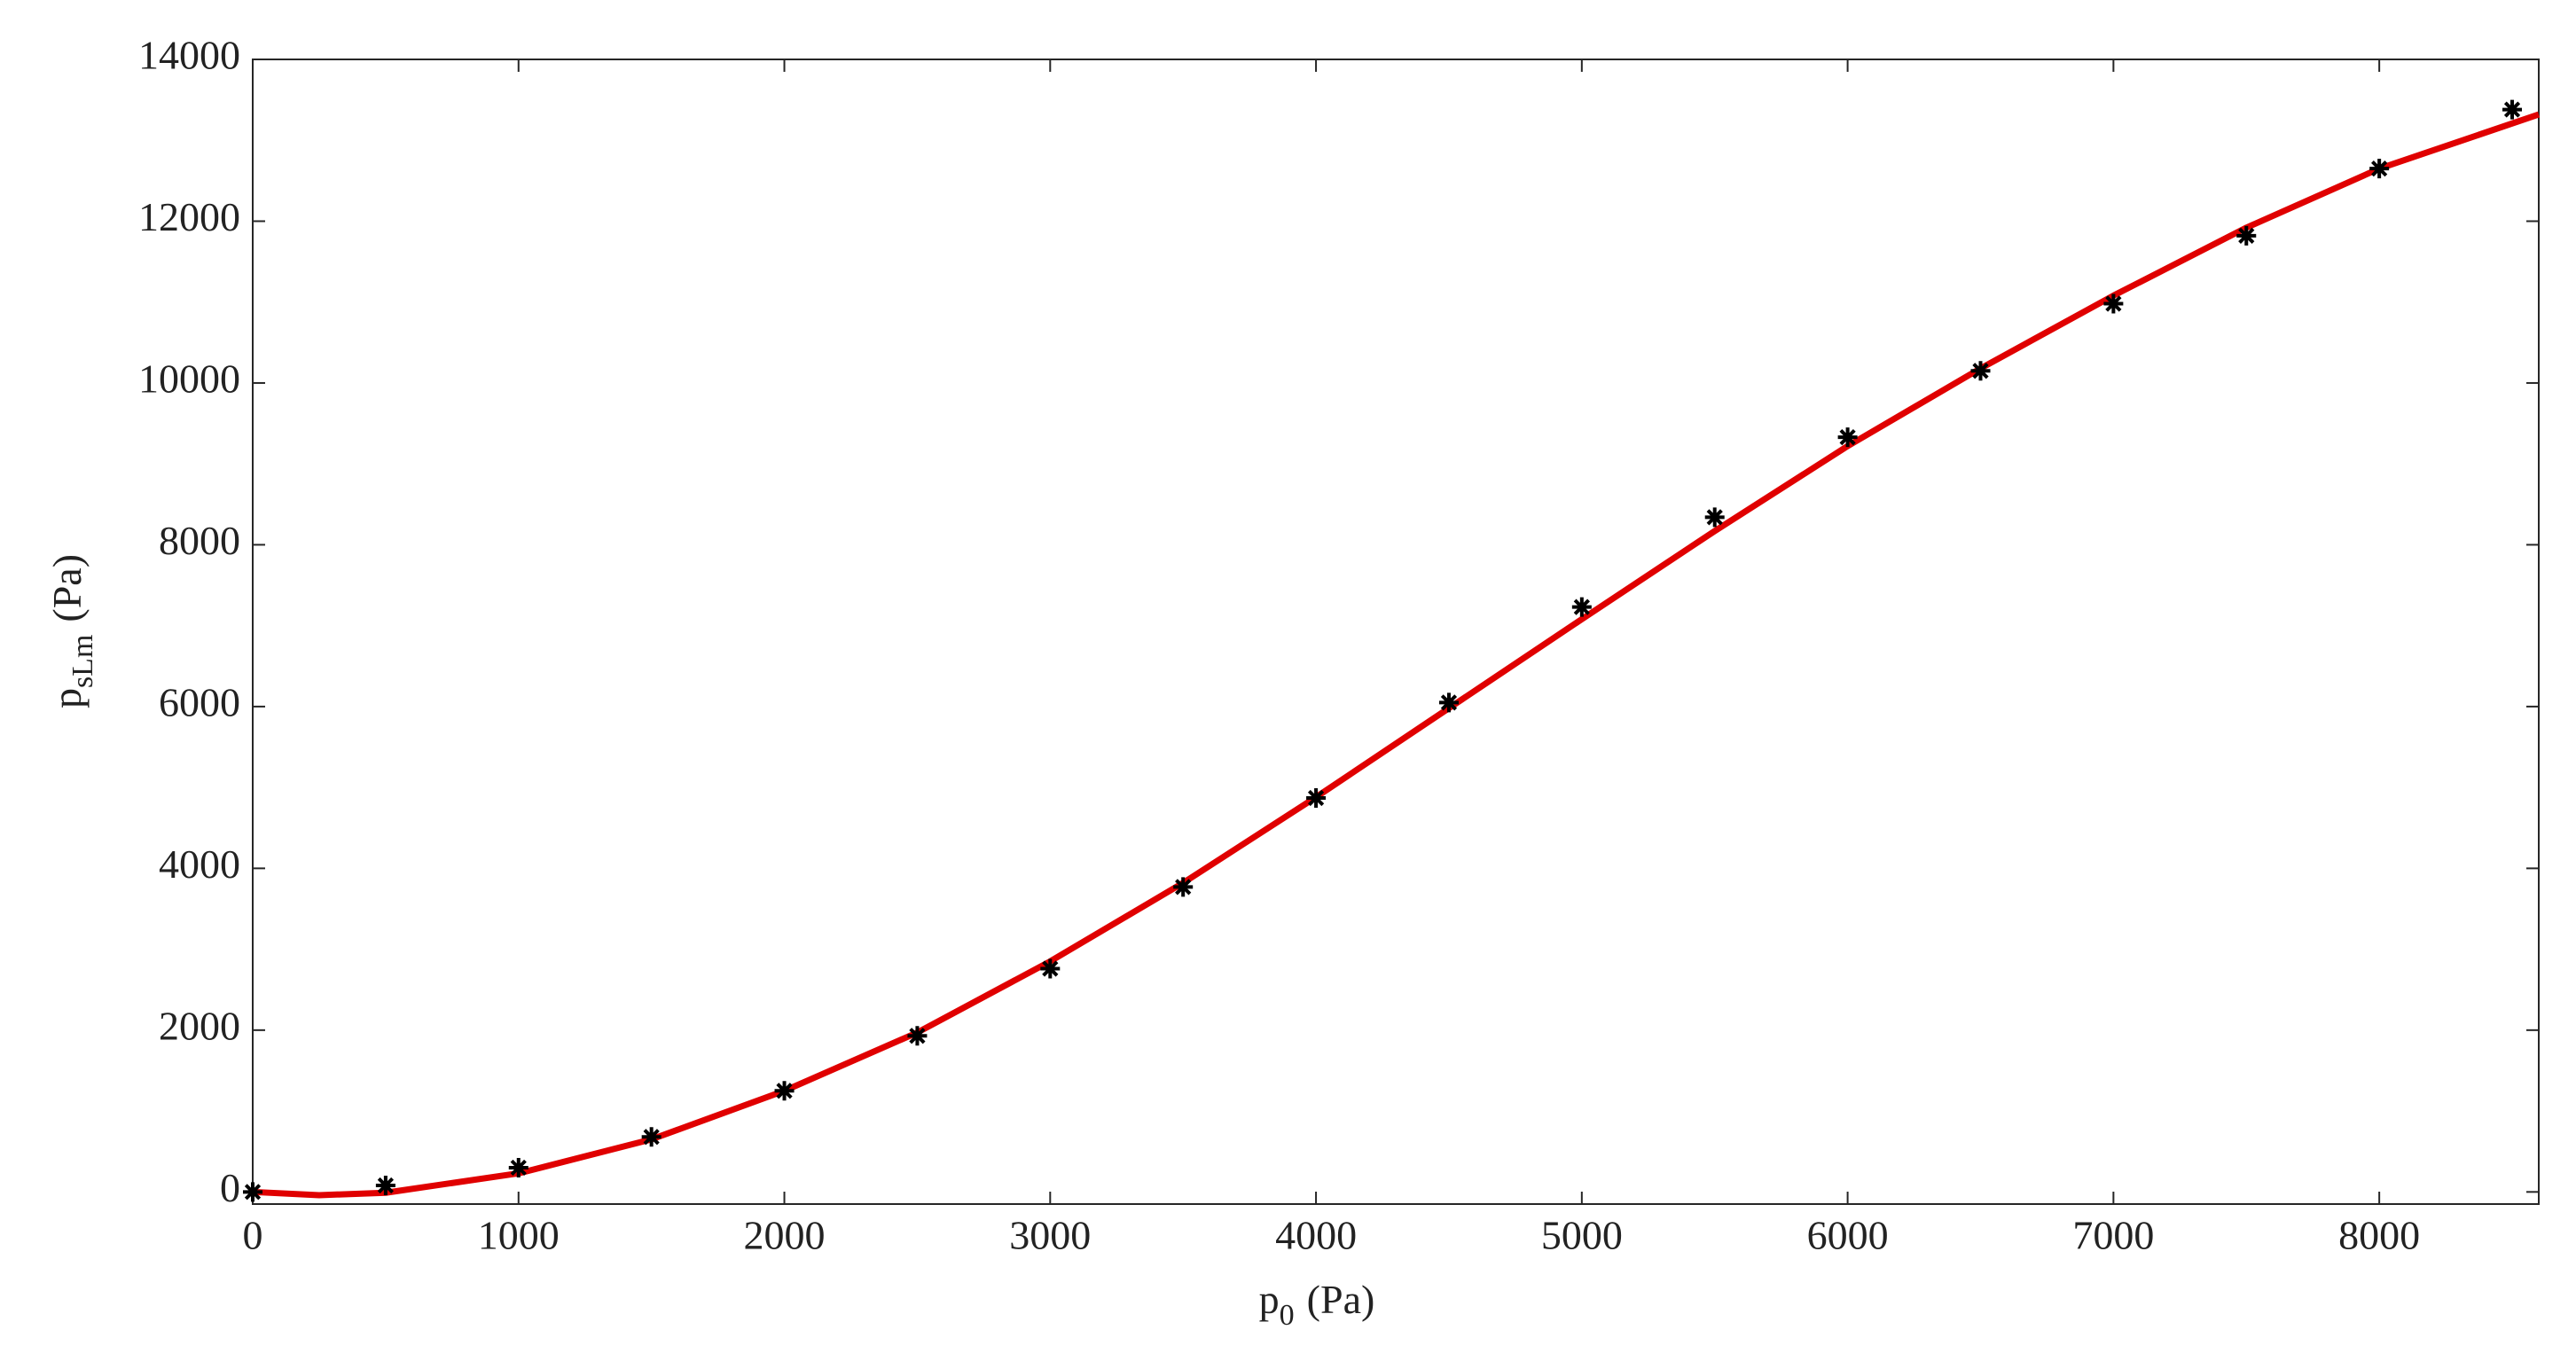 The height and width of the screenshot is (1361, 2576). I want to click on y-tick-label: 0, so click(230, 1187).